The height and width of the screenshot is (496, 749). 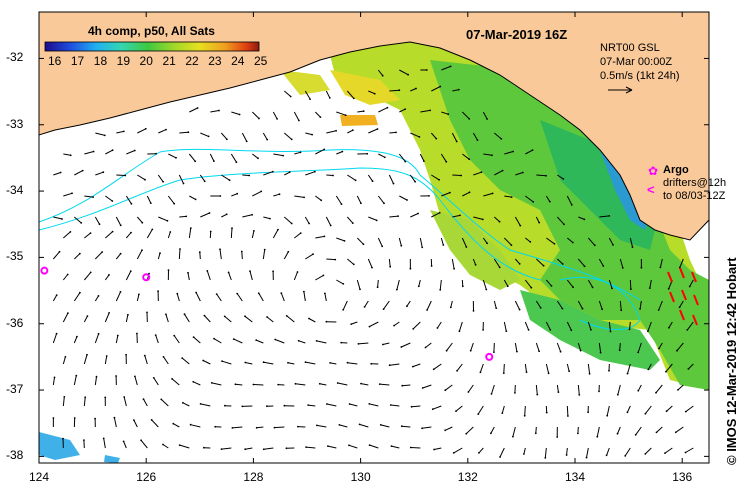 What do you see at coordinates (694, 196) in the screenshot?
I see `legend-drifters-2: to 08/03-12Z` at bounding box center [694, 196].